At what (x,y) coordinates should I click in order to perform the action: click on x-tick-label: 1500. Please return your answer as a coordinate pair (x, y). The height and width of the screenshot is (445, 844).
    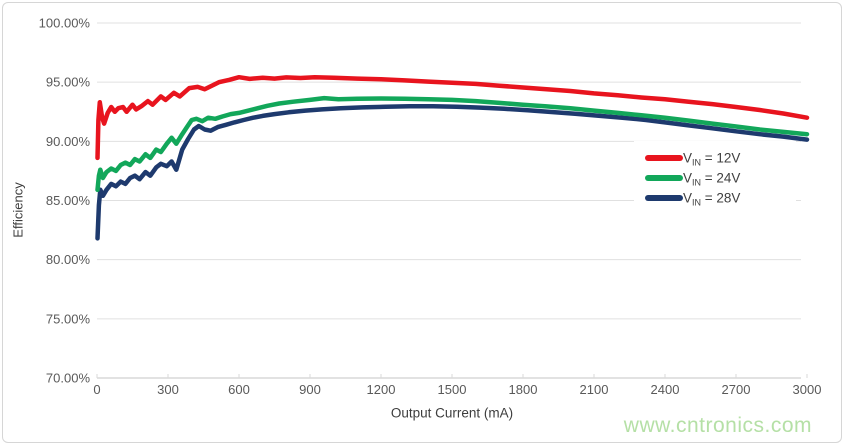
    Looking at the image, I should click on (452, 389).